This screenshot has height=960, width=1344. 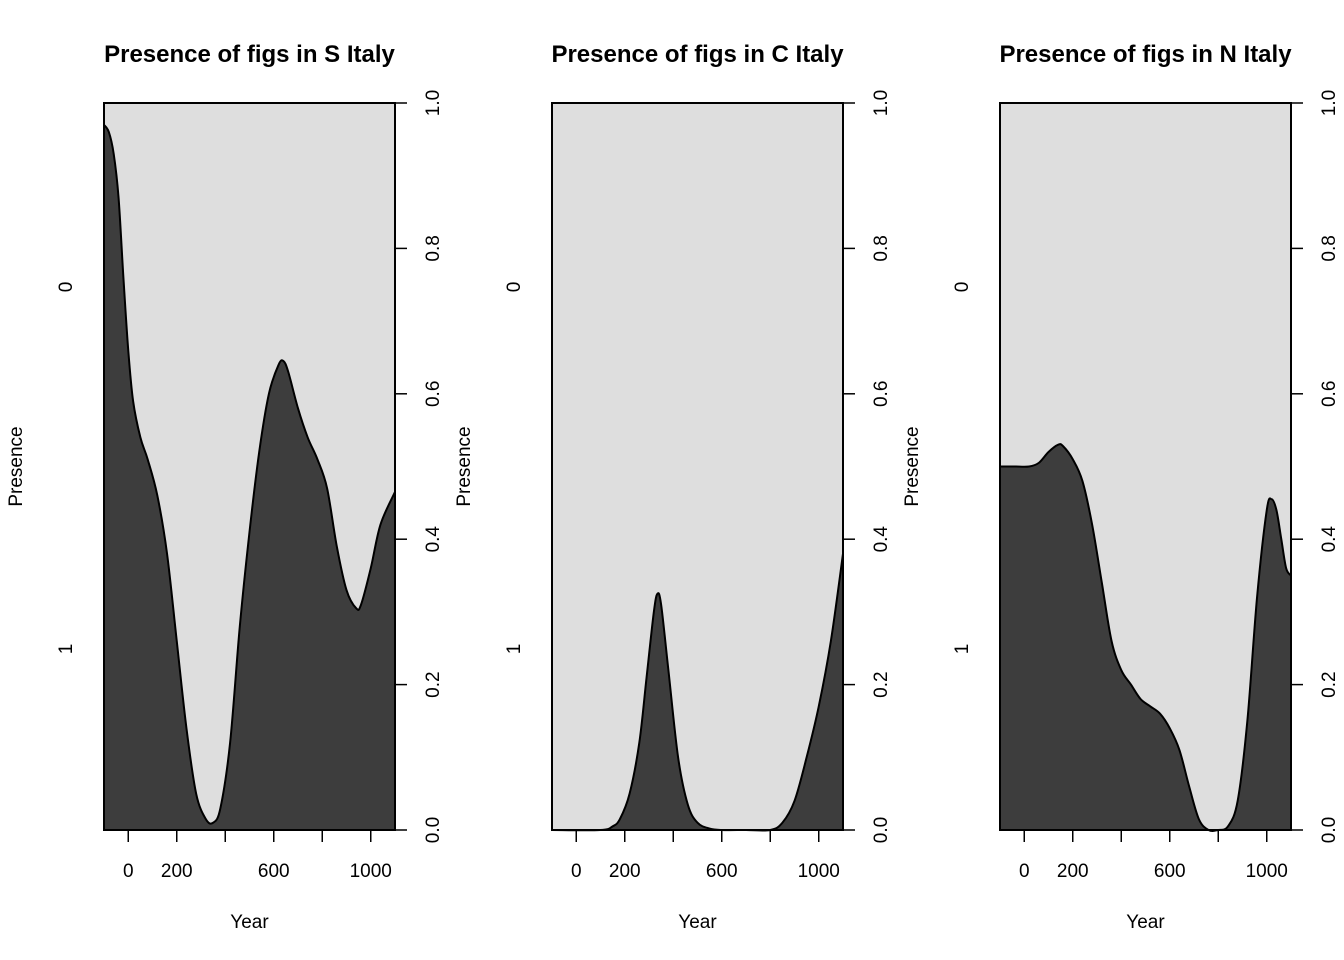 I want to click on chart-title: Presence of figs in C Italy, so click(x=697, y=54).